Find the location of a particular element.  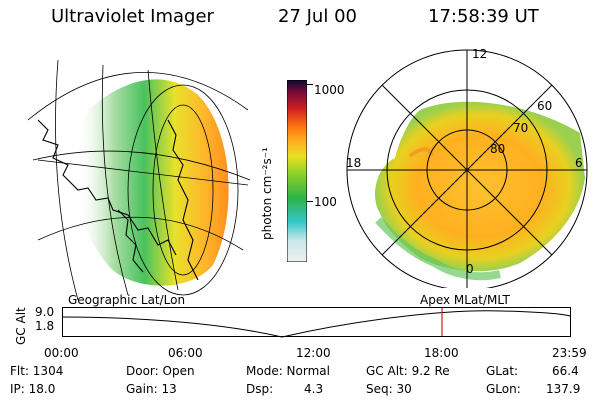

mlt-label-12: 12 is located at coordinates (480, 54).